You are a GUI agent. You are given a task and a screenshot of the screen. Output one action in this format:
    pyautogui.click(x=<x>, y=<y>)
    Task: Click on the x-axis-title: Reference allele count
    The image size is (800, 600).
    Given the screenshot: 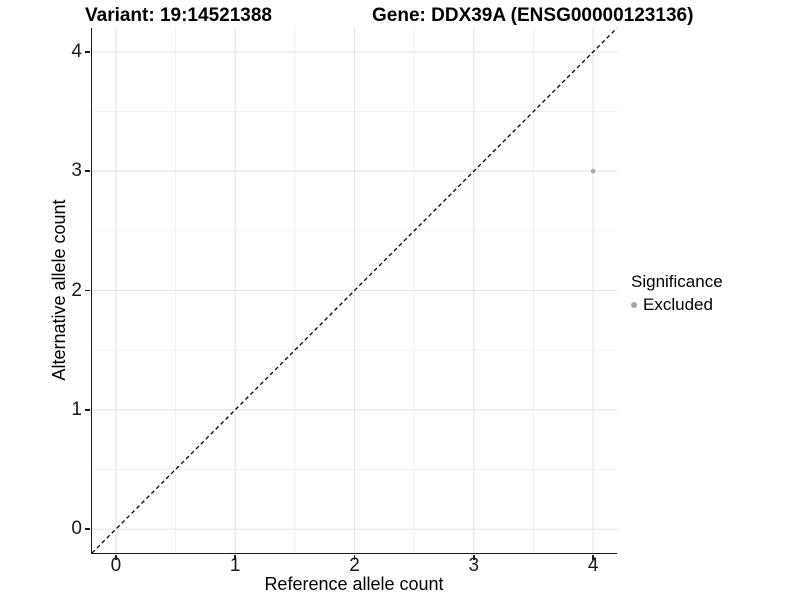 What is the action you would take?
    pyautogui.click(x=354, y=584)
    